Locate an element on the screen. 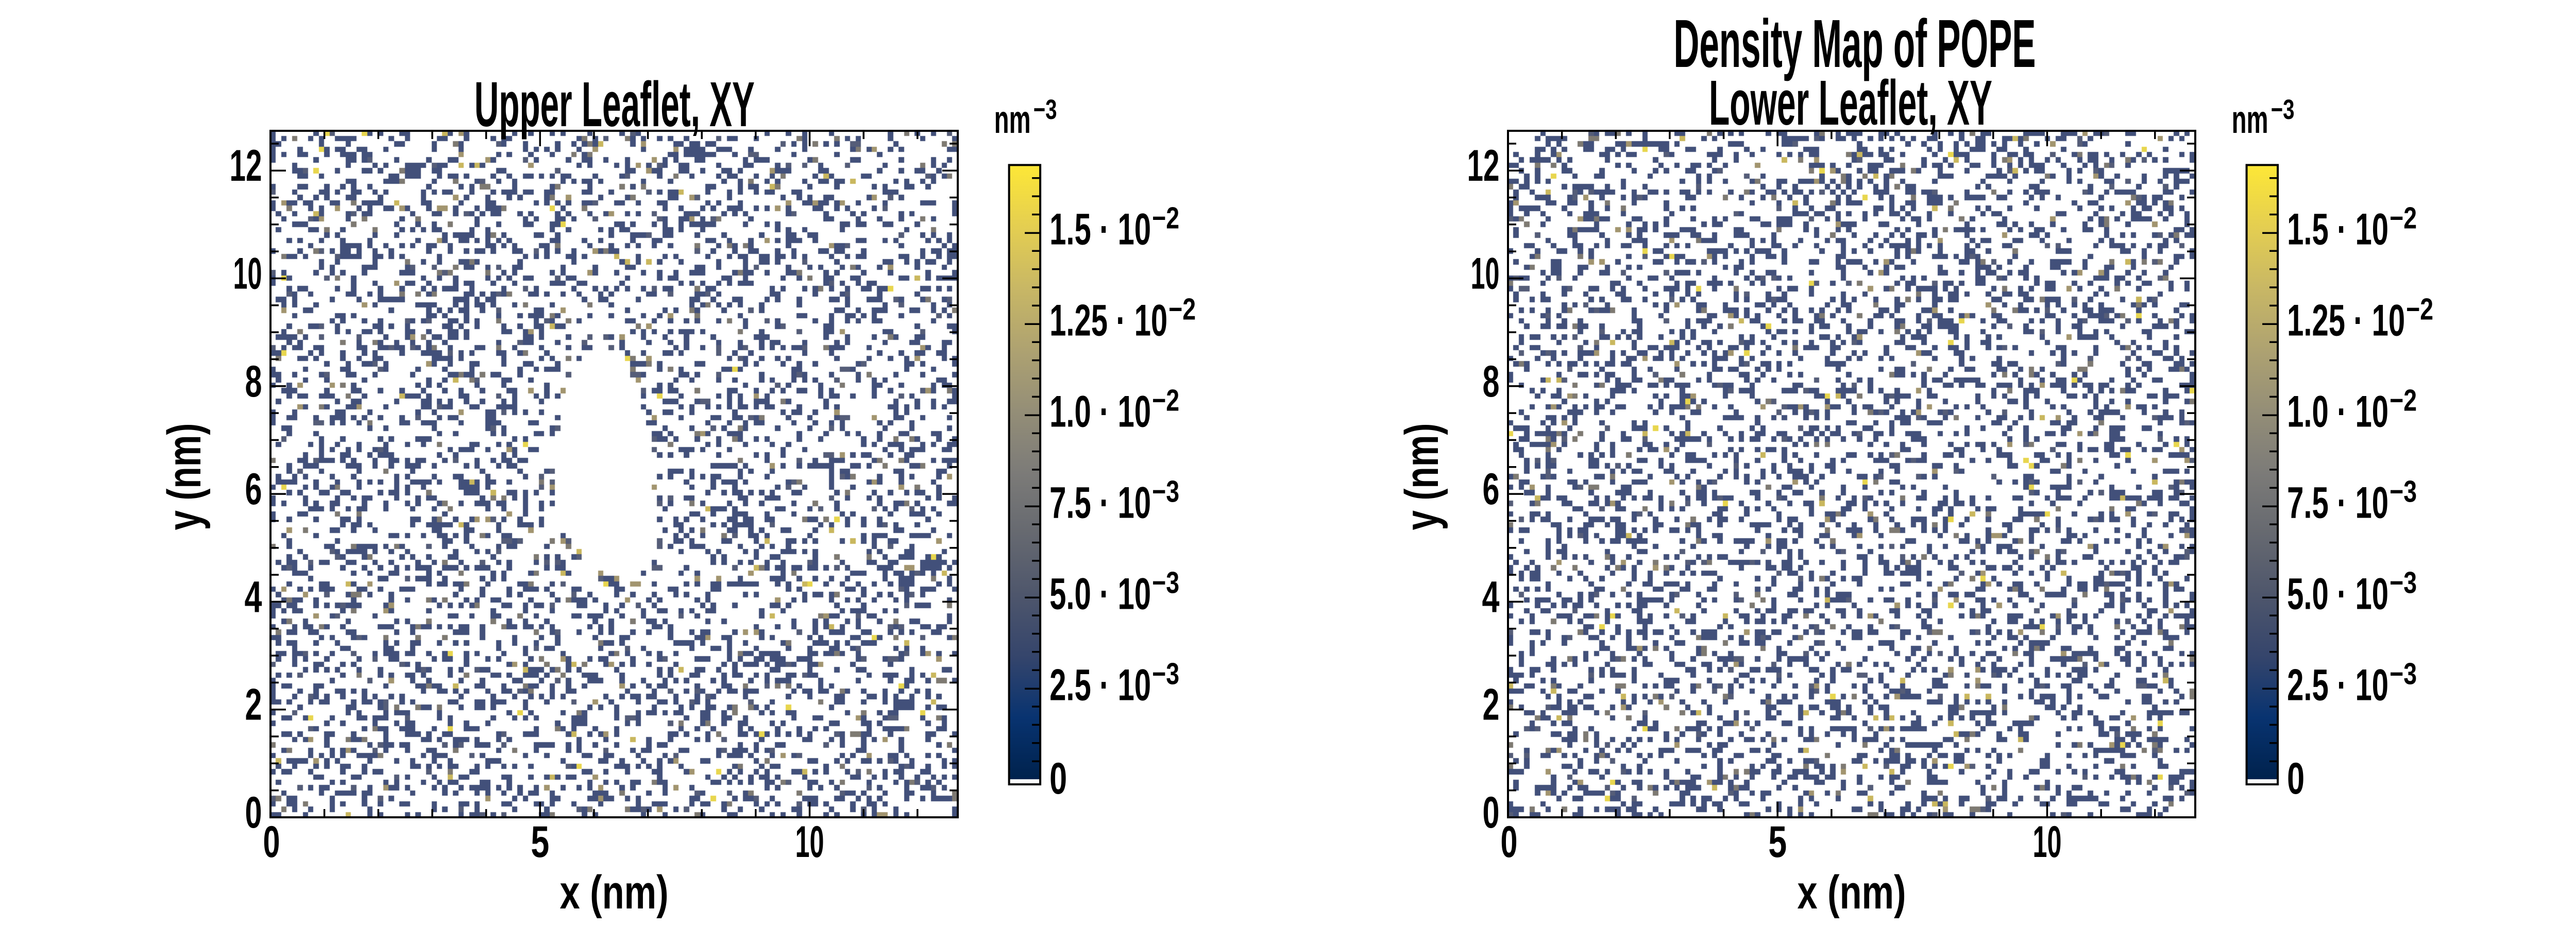 The height and width of the screenshot is (927, 2576). svg-text: Lower Leaflet, XY is located at coordinates (1850, 103).